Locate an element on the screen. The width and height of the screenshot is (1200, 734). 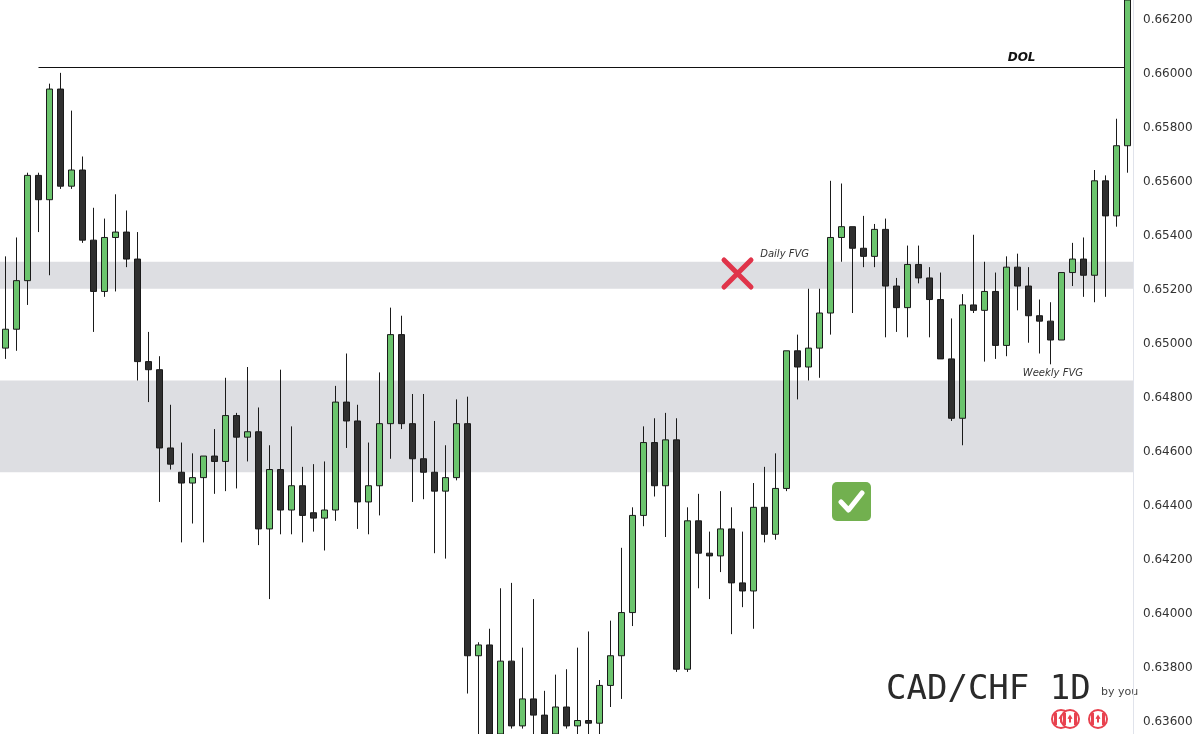
y-tick-label: 0.64600 is located at coordinates (1168, 450).